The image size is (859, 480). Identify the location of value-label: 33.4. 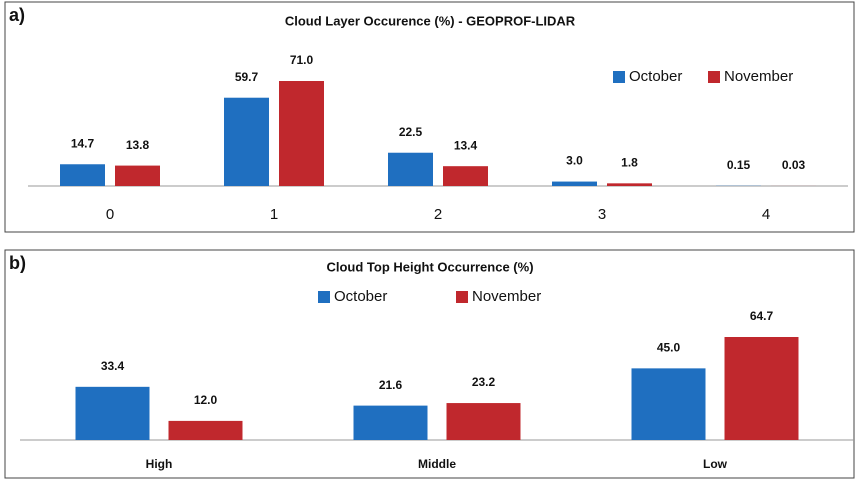
(113, 366).